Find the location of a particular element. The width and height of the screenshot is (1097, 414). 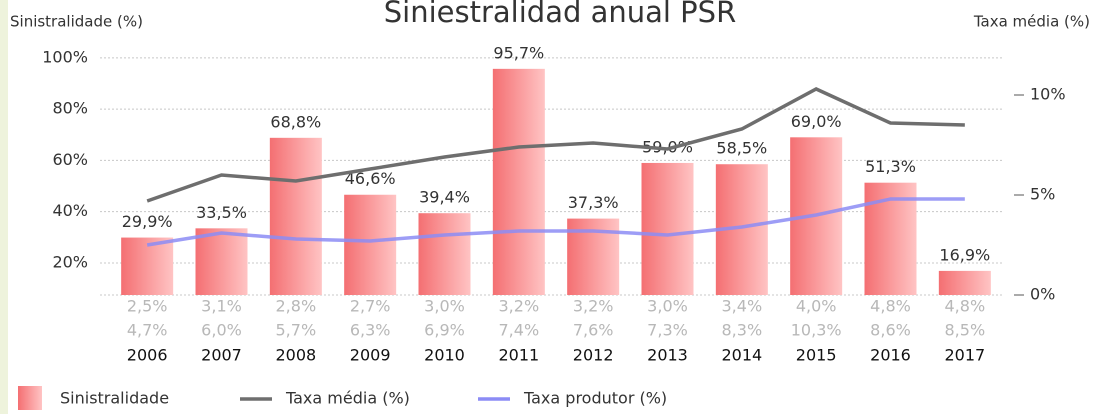

bar-value-label: 33,5% is located at coordinates (221, 212).